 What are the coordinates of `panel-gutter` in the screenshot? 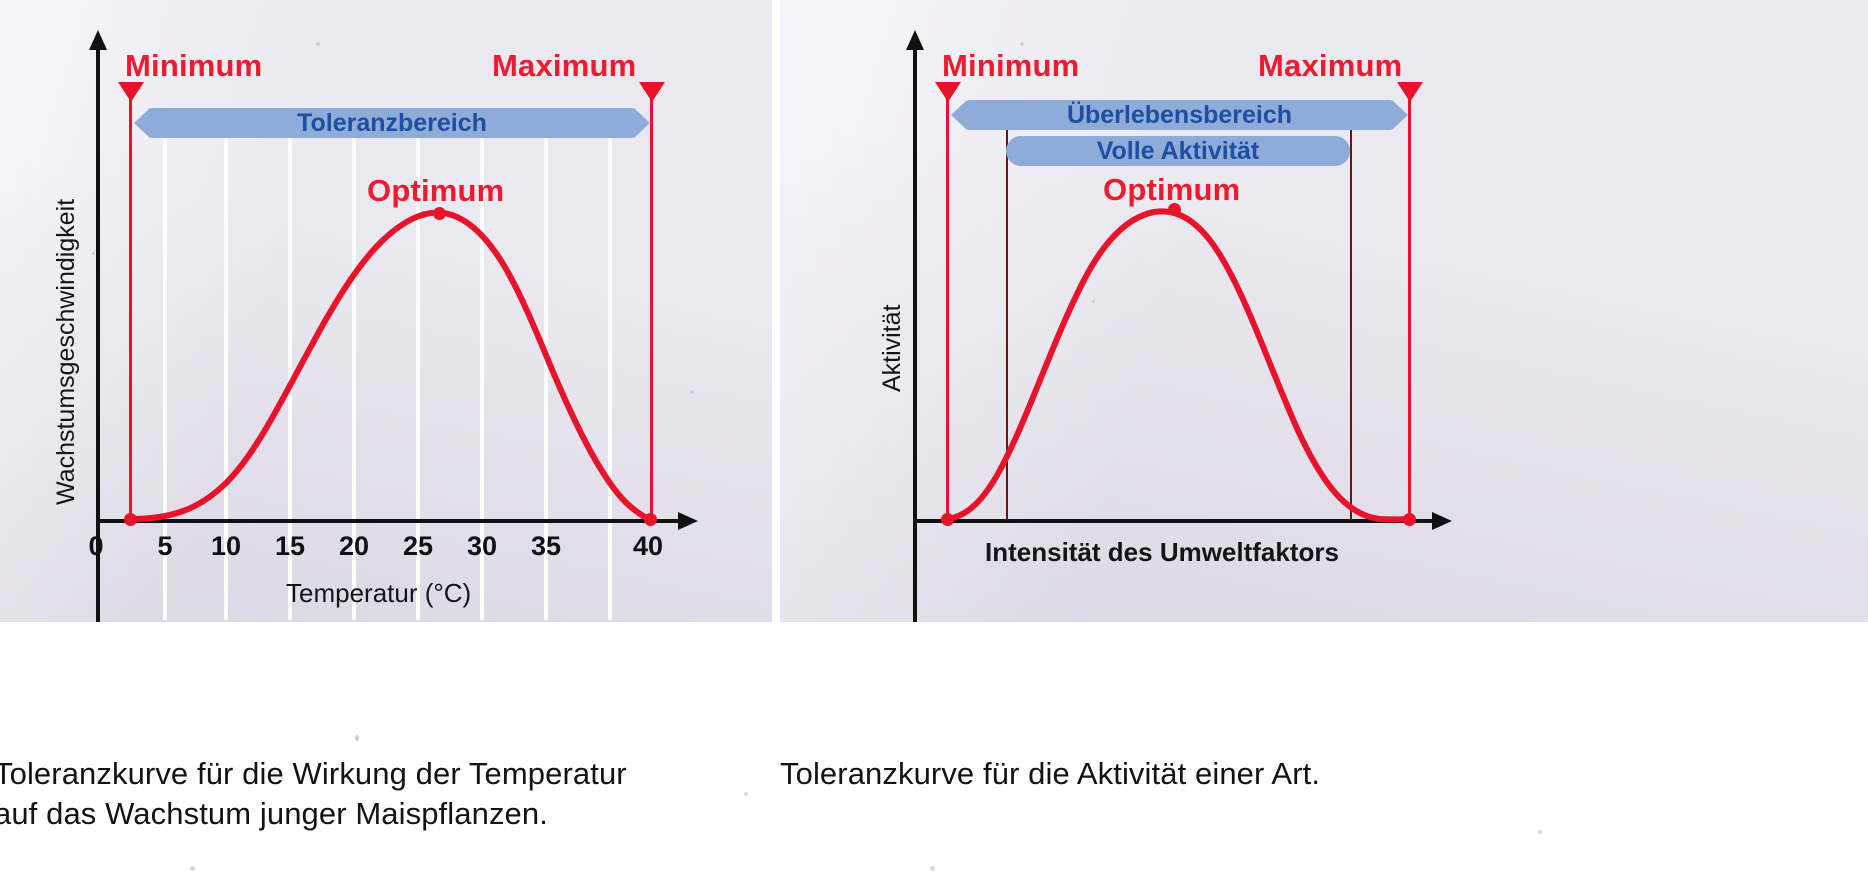 It's located at (776, 311).